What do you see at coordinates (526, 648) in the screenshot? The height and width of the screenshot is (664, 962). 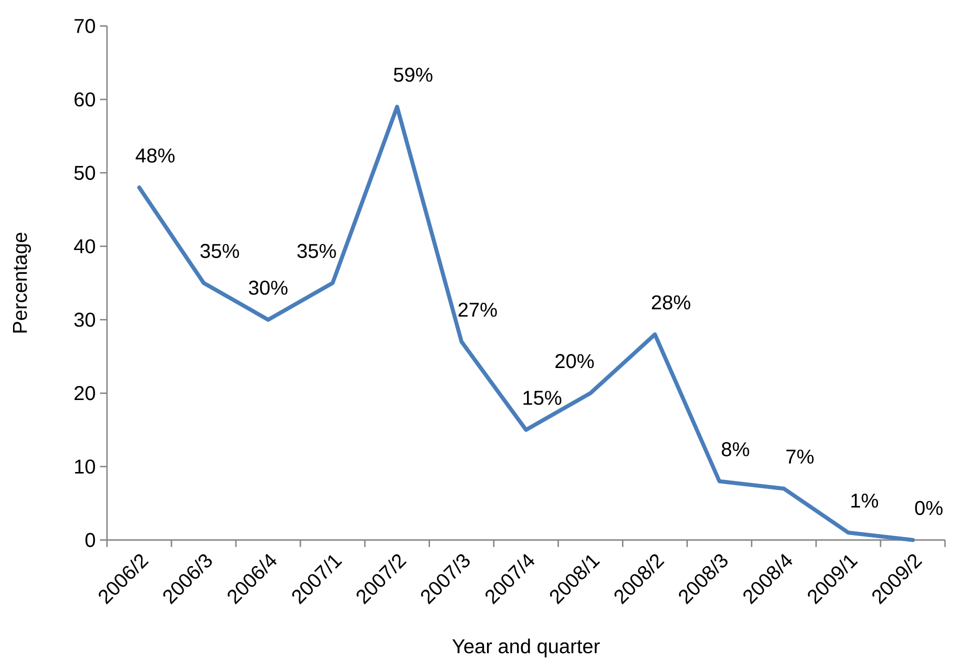 I see `x-axis-title: Year and quarter` at bounding box center [526, 648].